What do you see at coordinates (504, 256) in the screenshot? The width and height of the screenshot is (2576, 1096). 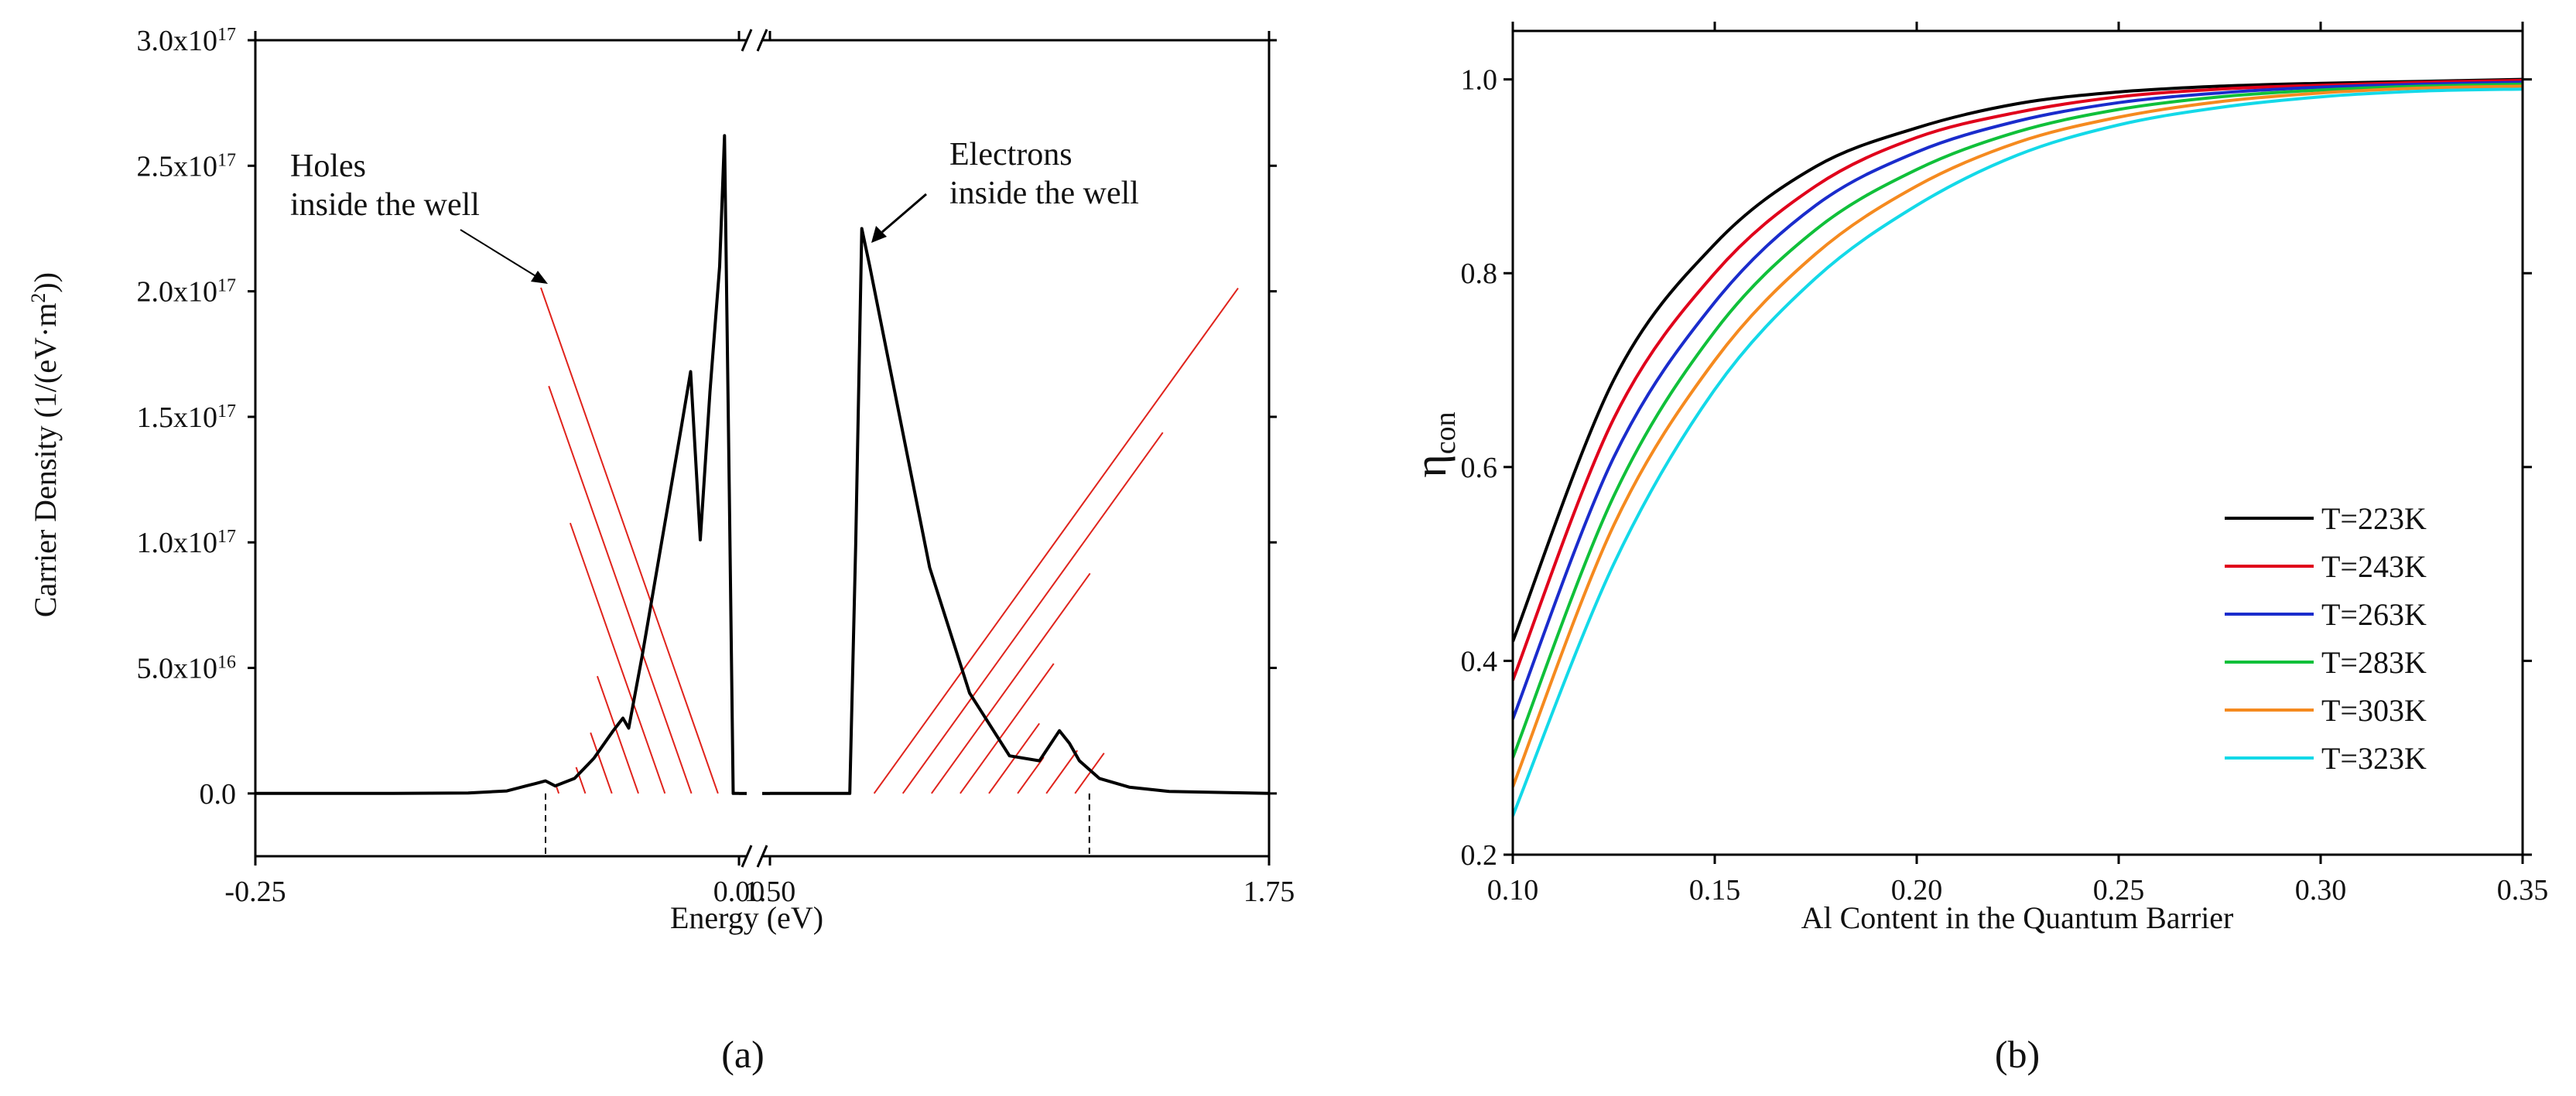 I see `holes-annotation-arrow` at bounding box center [504, 256].